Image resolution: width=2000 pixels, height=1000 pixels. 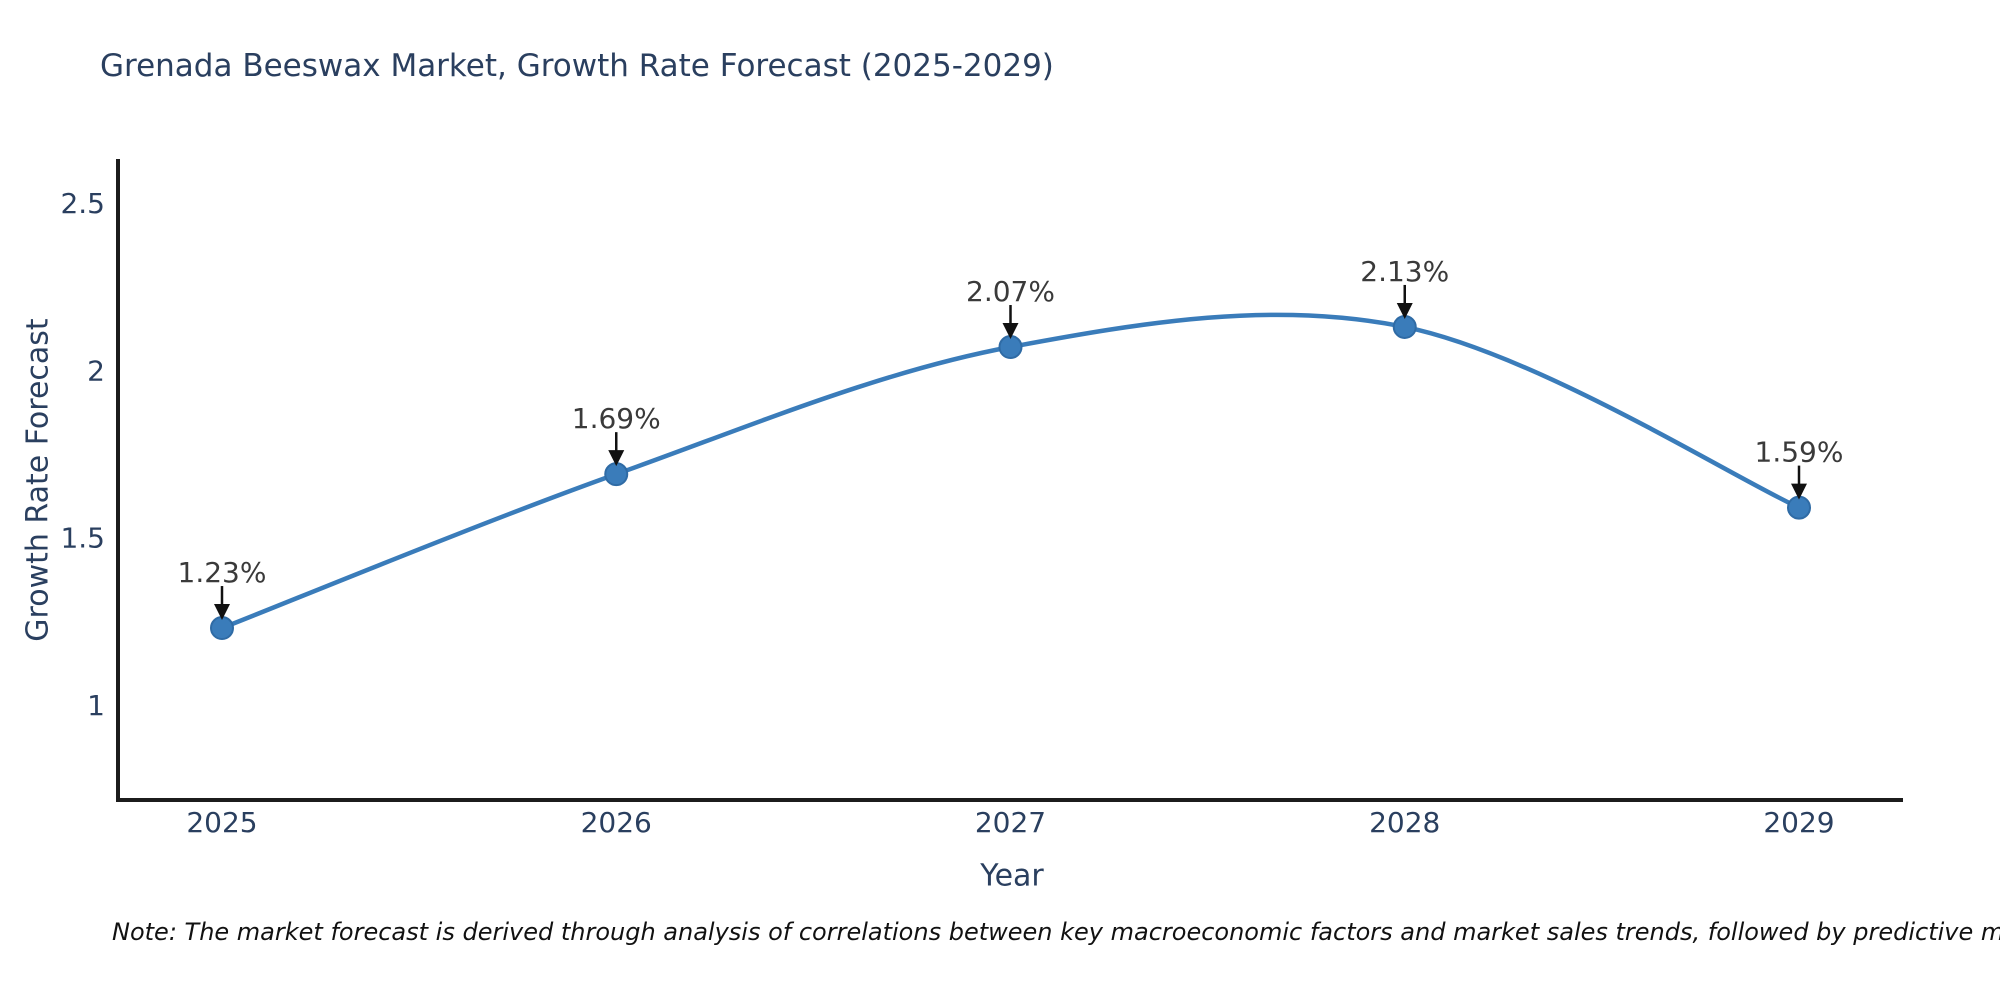 I want to click on point-label: 1.69%, so click(x=616, y=418).